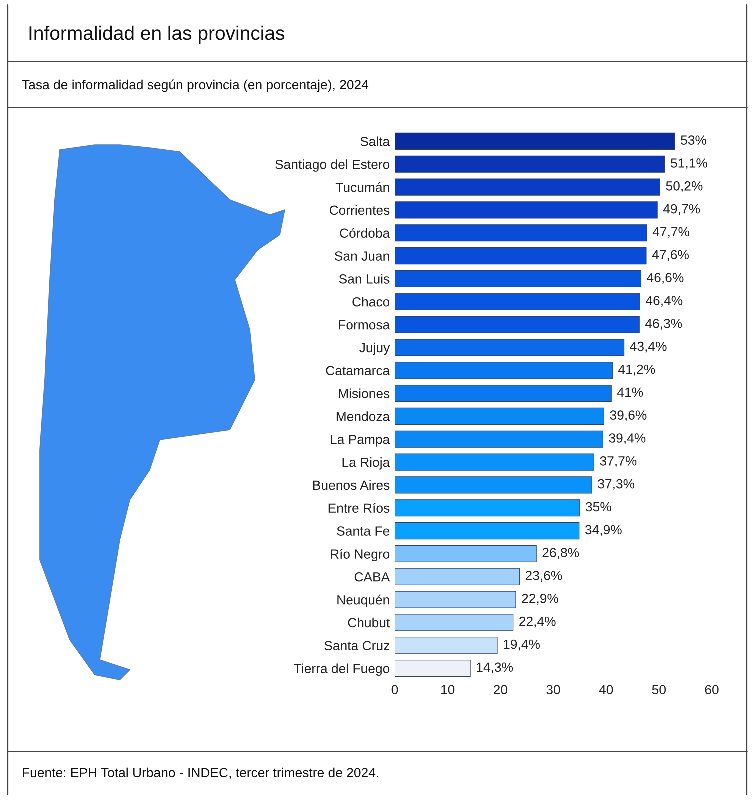  Describe the element at coordinates (599, 507) in the screenshot. I see `data-label: 35%` at that location.